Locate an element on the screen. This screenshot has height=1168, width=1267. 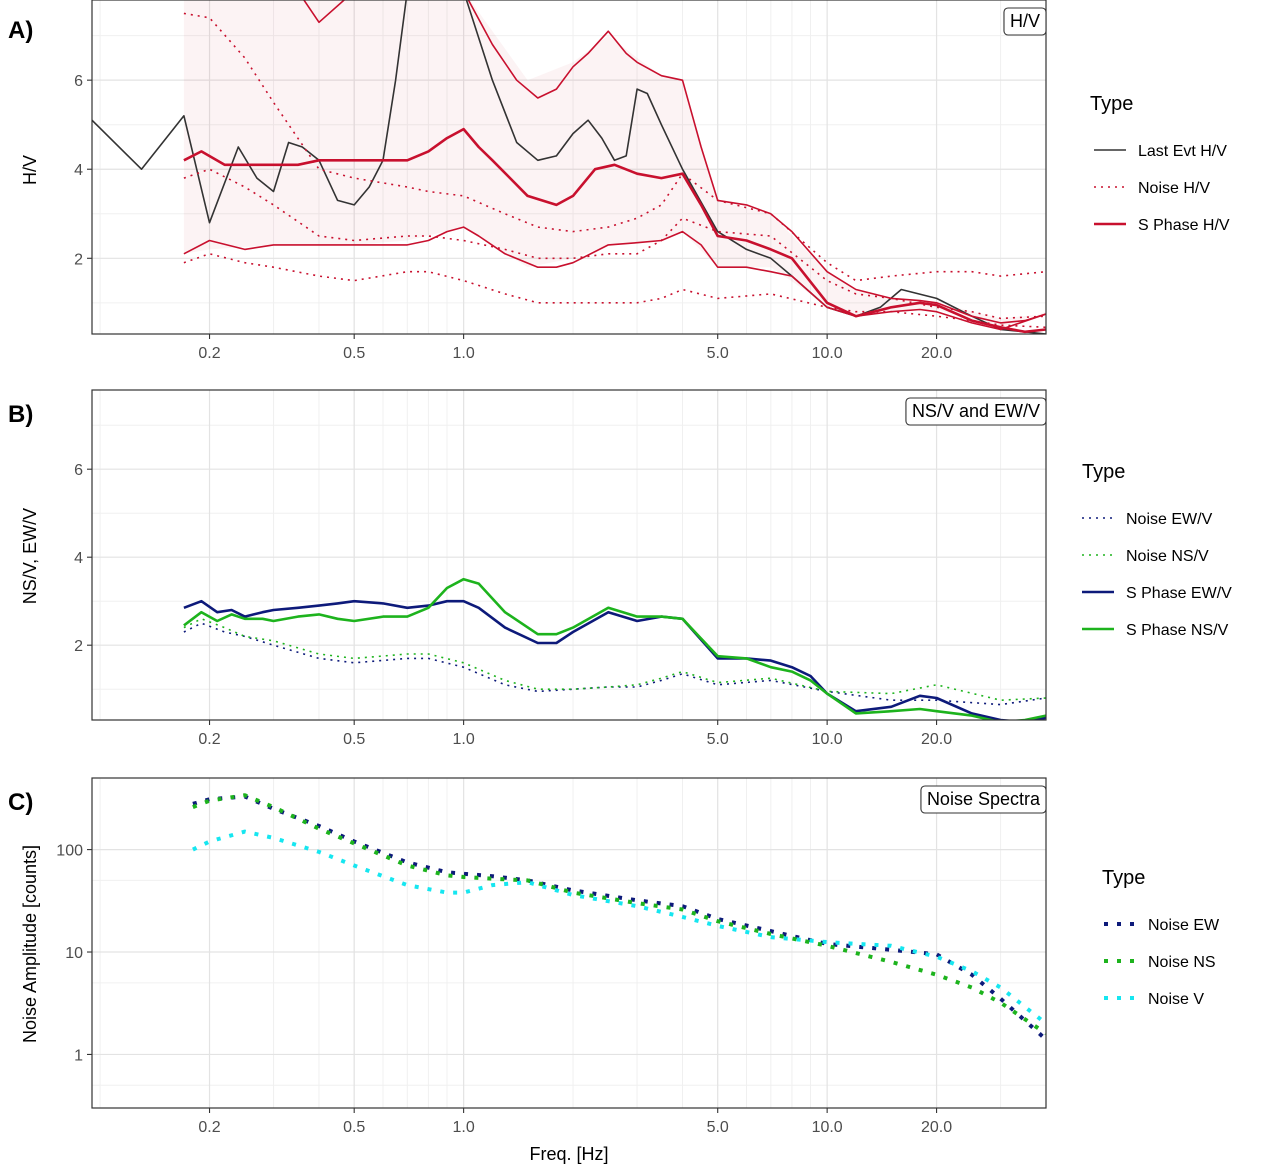
strip-label: NS/V and EW/V is located at coordinates (976, 411).